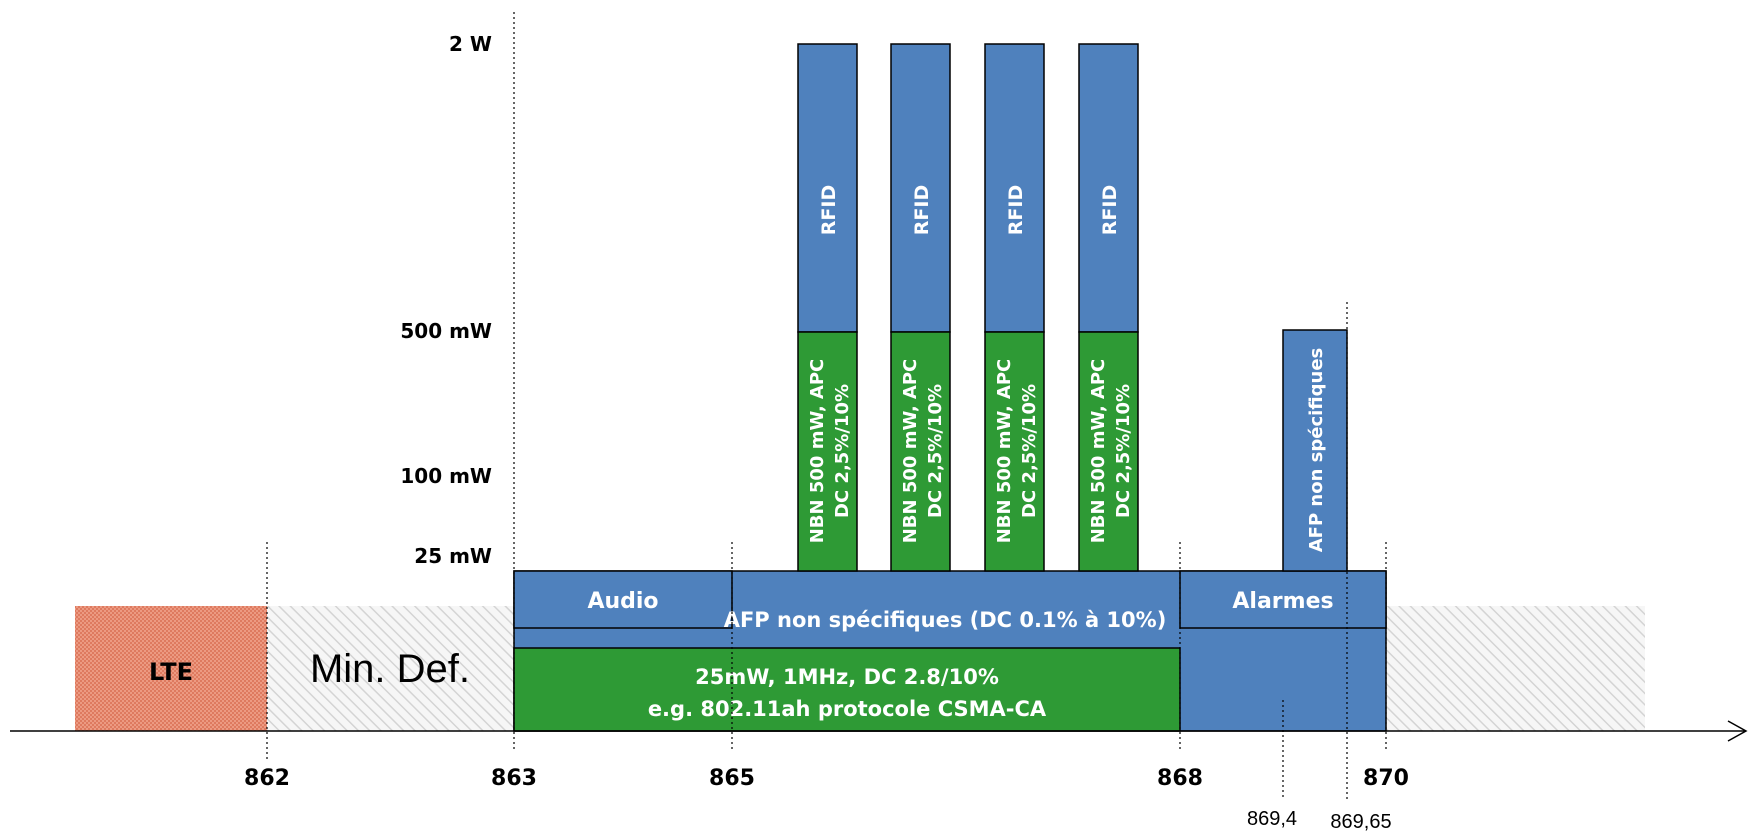  I want to click on min-def-region, so click(390, 668).